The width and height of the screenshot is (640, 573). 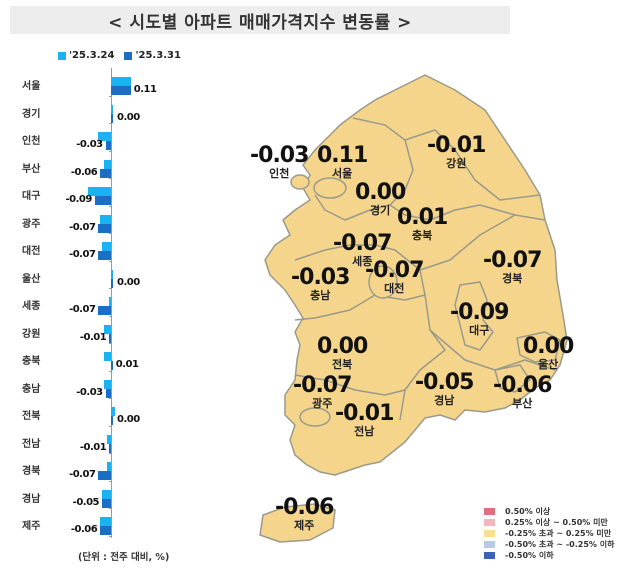 I want to click on legend-item-0331: '25.3.31, so click(x=152, y=55).